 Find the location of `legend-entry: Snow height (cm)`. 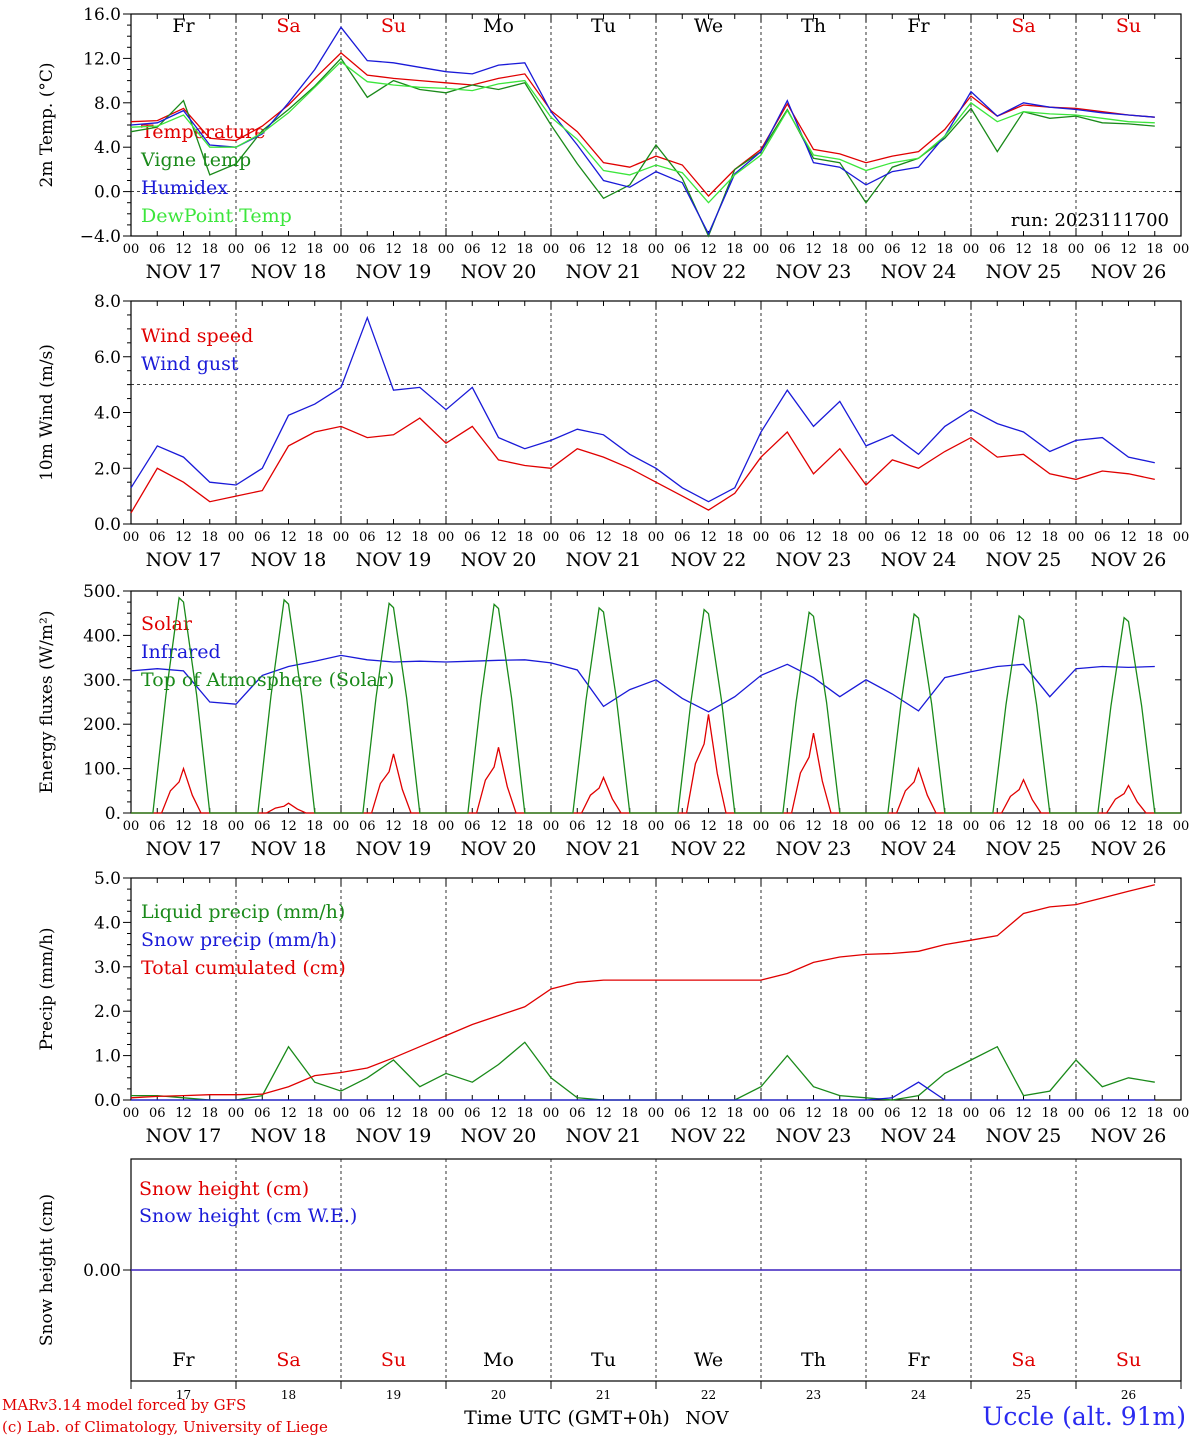

legend-entry: Snow height (cm) is located at coordinates (224, 1189).